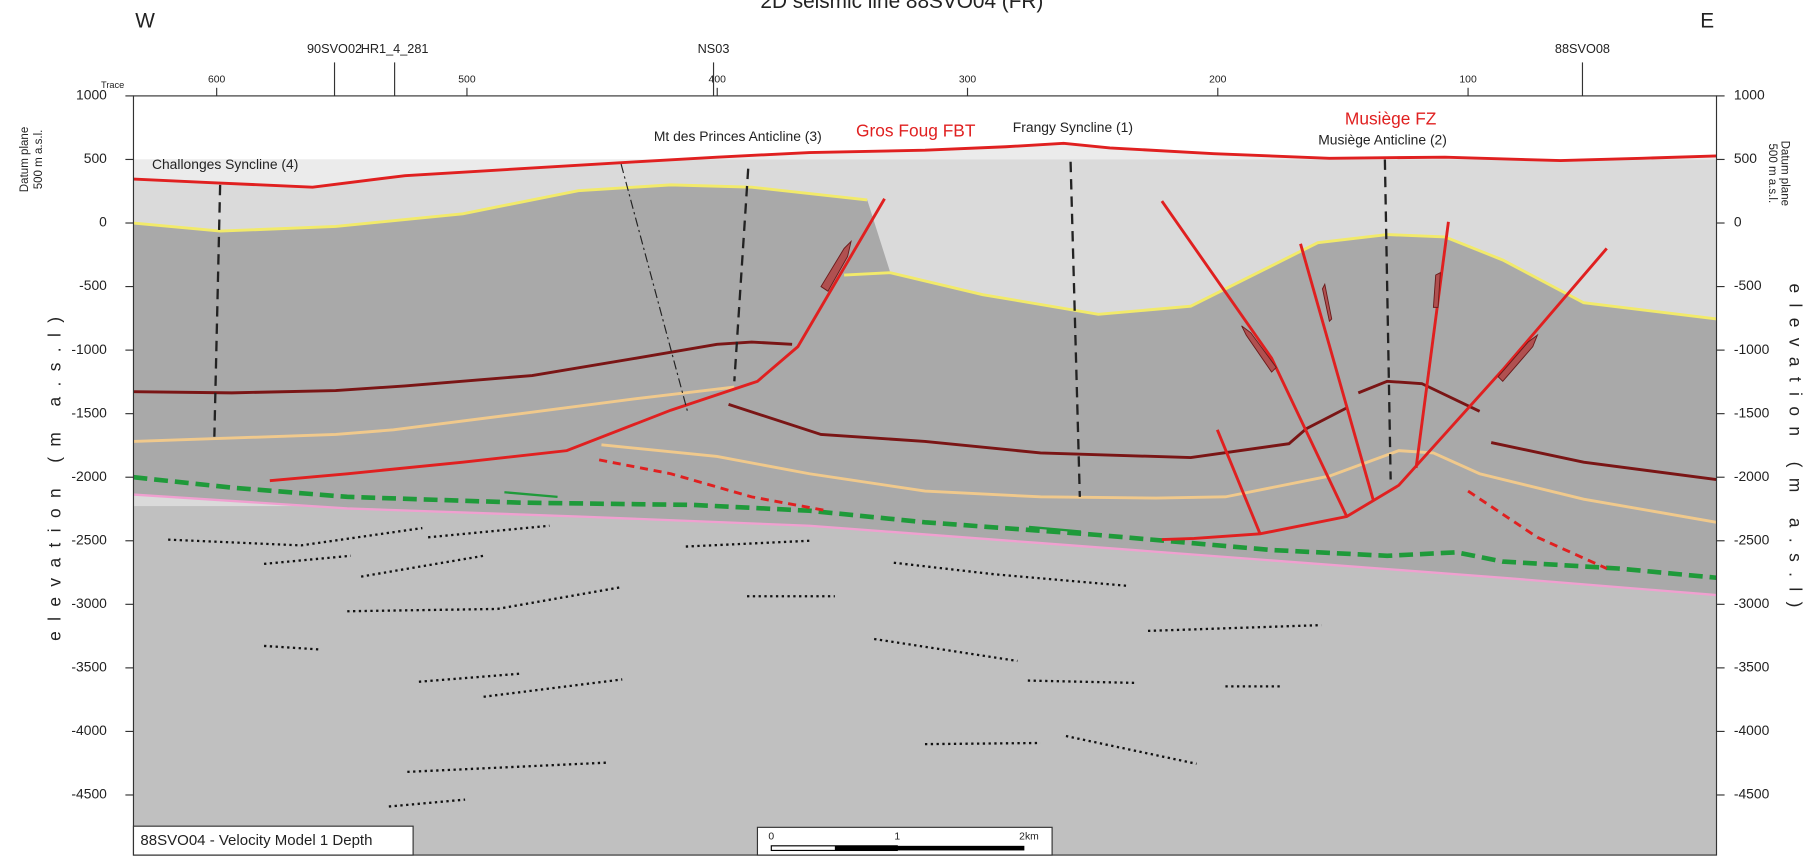  Describe the element at coordinates (916, 130) in the screenshot. I see `annotation: Gros Foug FBT` at that location.